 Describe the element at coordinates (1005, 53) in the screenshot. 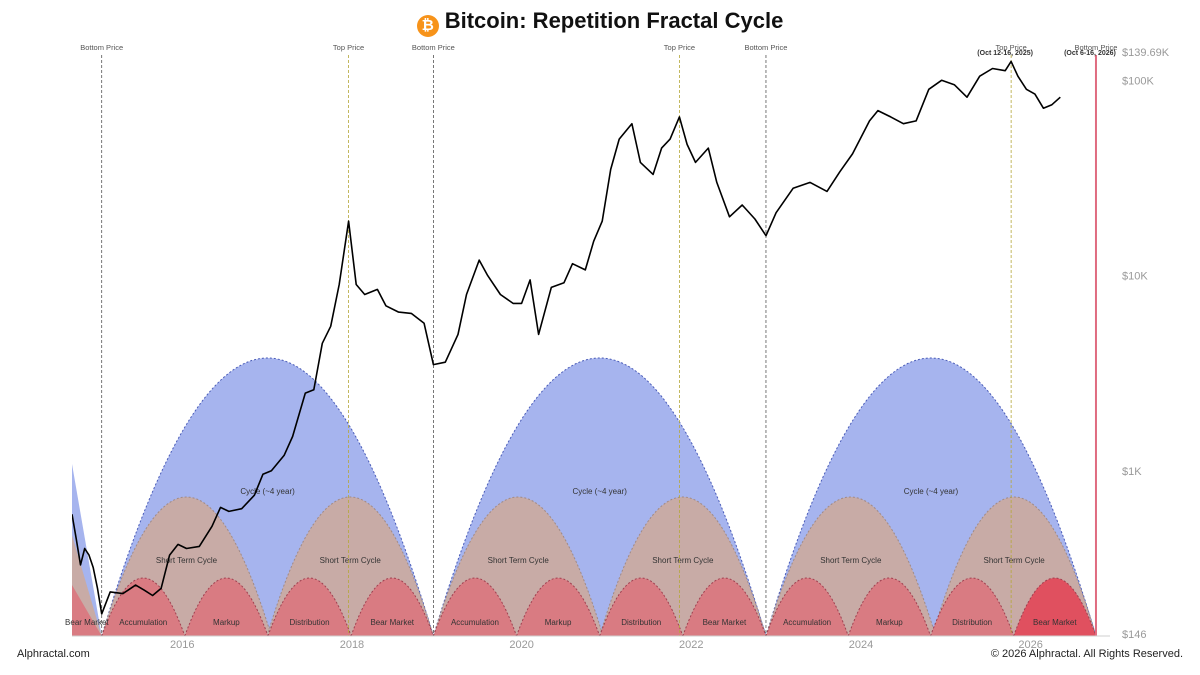

I see `marker-sublabel-5: (Oct 12-16, 2025)` at that location.